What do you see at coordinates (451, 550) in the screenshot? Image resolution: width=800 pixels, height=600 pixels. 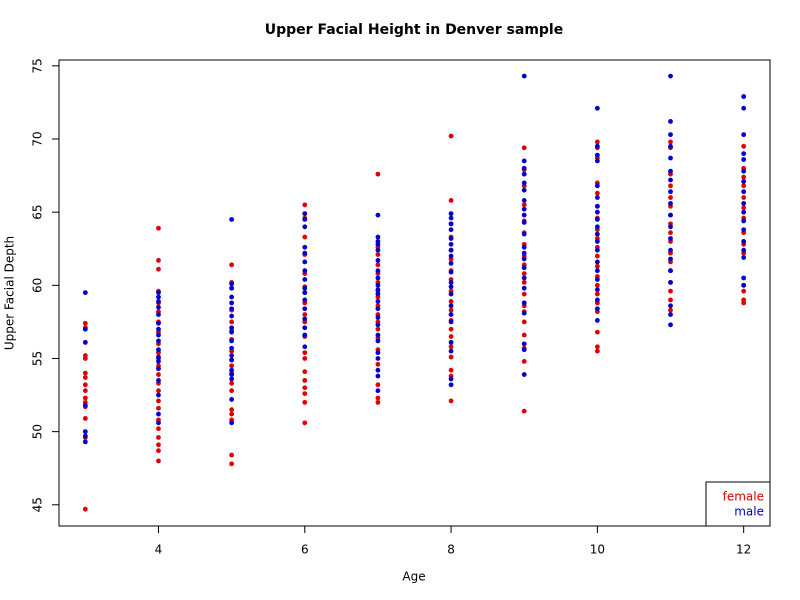 I see `x-tick-label: 8` at bounding box center [451, 550].